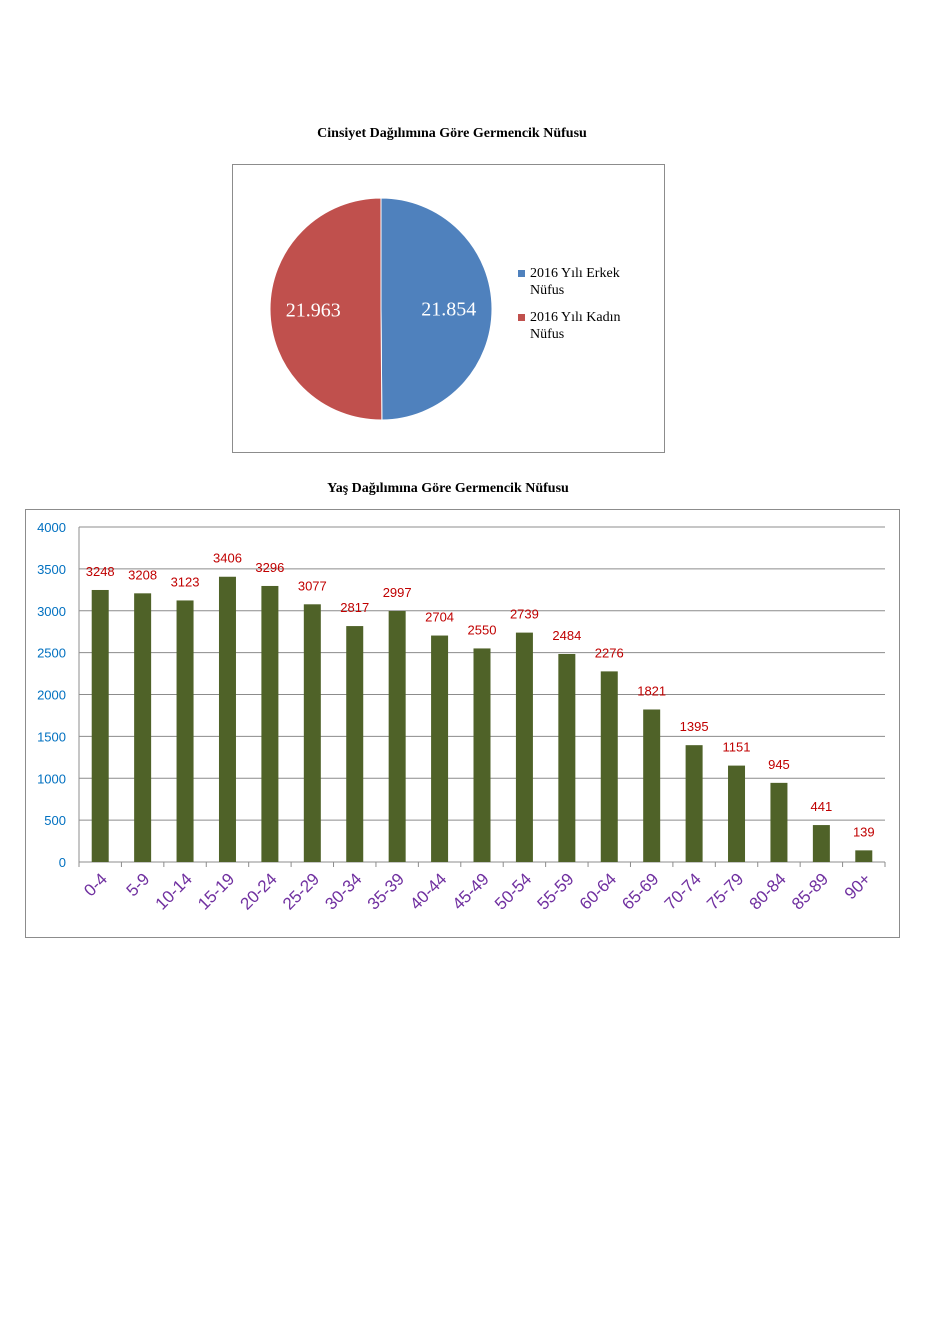  I want to click on data-label: 2739, so click(524, 614).